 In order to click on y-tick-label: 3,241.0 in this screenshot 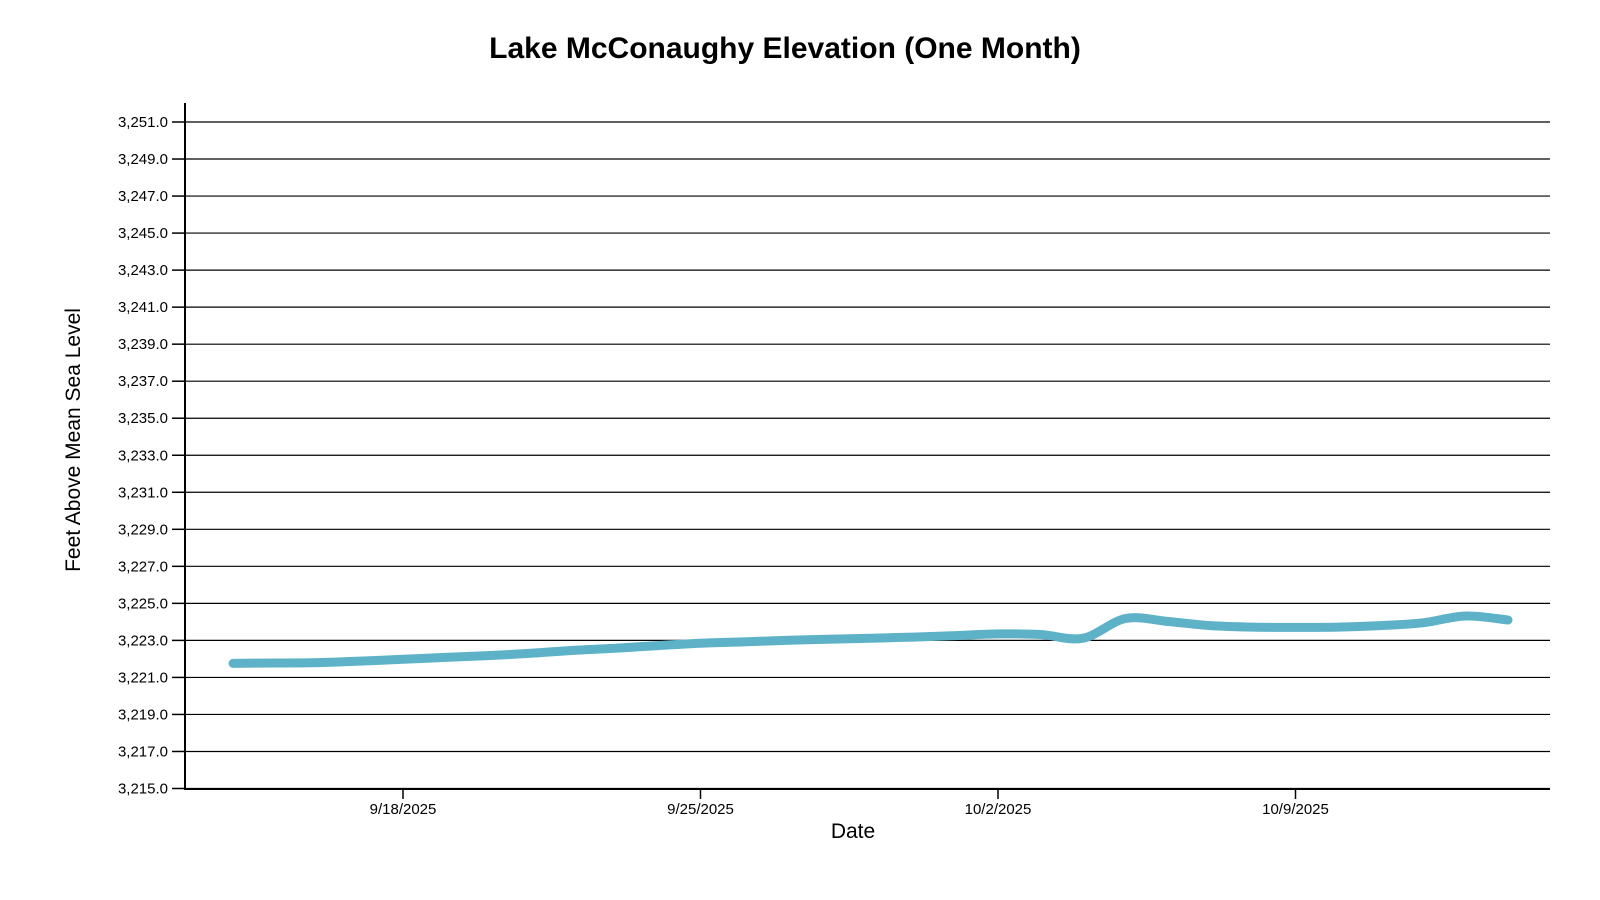, I will do `click(143, 307)`.